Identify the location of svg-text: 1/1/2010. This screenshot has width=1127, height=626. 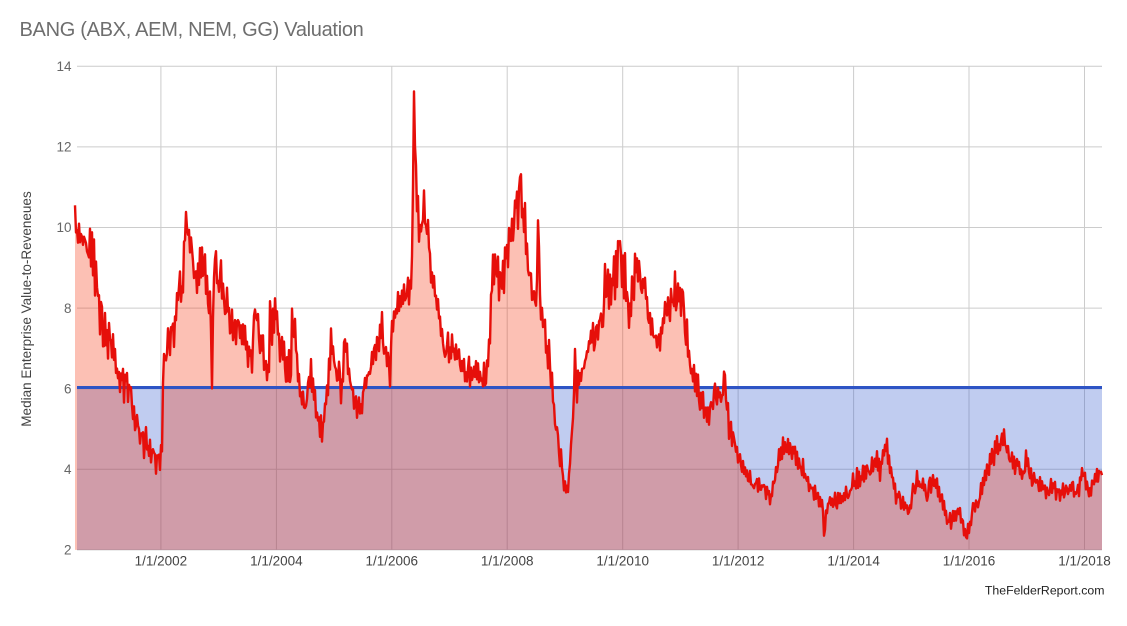
(622, 561).